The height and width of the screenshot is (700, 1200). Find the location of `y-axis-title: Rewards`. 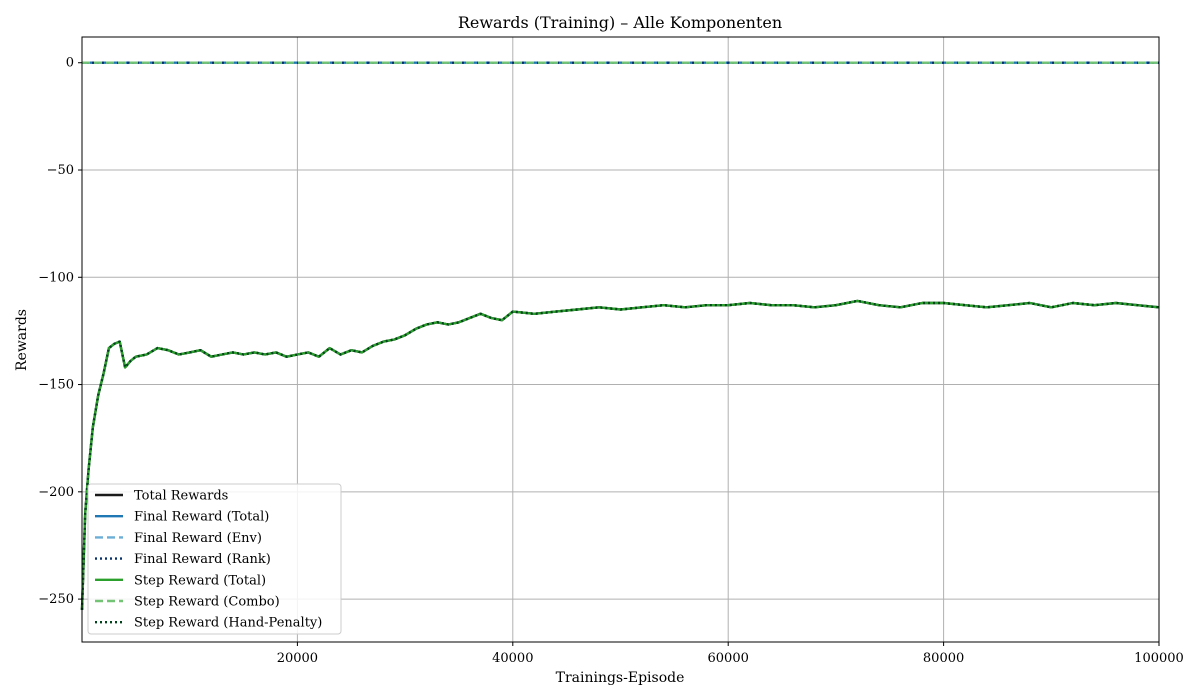

y-axis-title: Rewards is located at coordinates (22, 340).